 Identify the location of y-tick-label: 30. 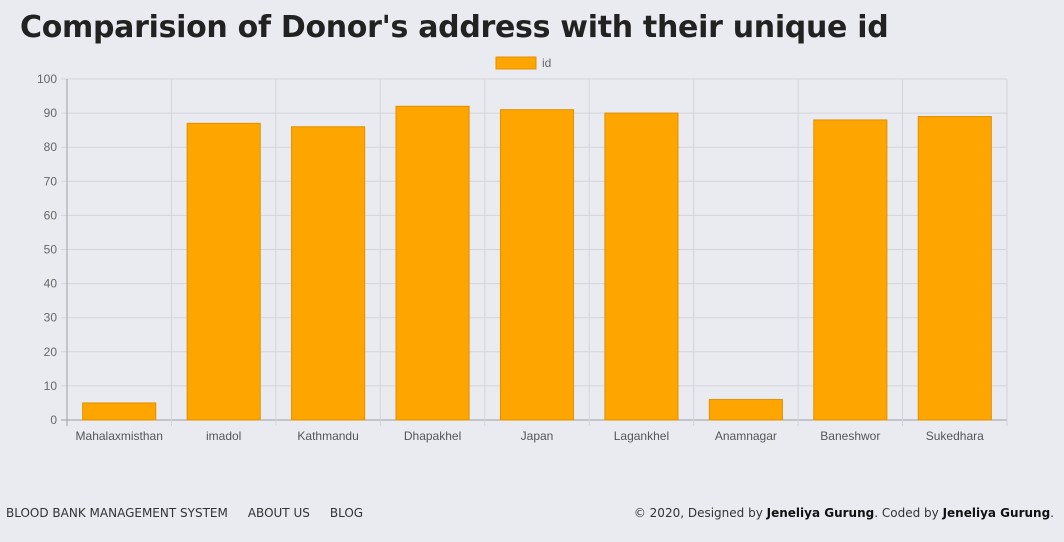
(51, 318).